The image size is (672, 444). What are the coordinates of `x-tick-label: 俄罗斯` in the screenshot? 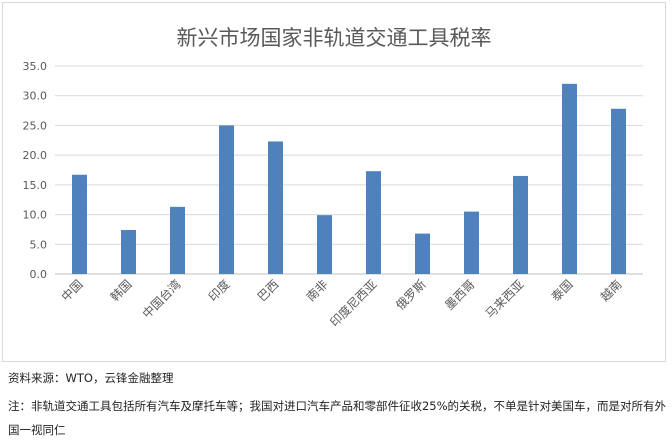 It's located at (410, 294).